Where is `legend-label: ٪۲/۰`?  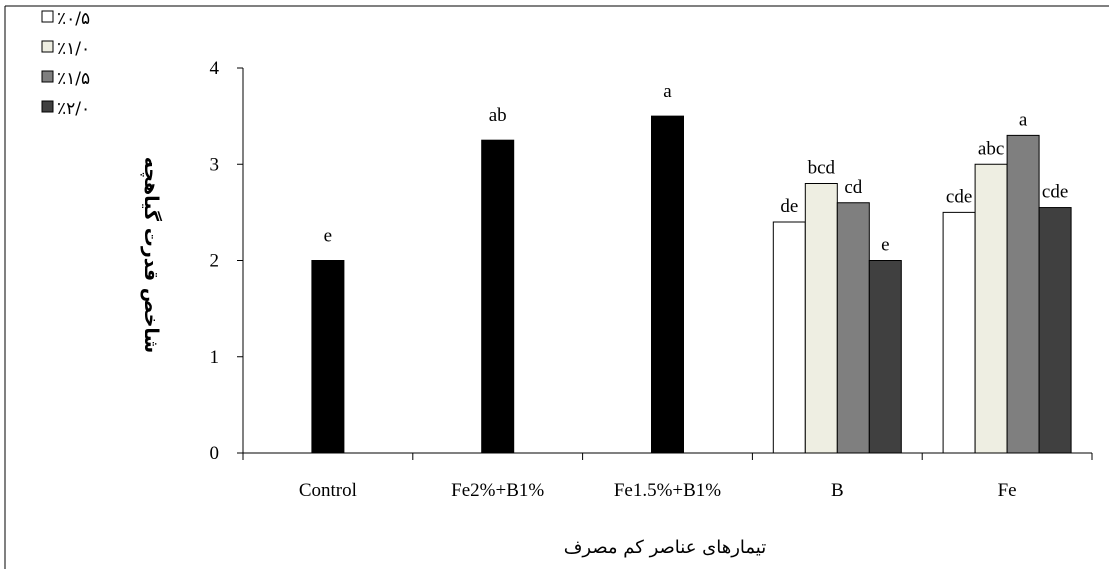 legend-label: ٪۲/۰ is located at coordinates (73, 109).